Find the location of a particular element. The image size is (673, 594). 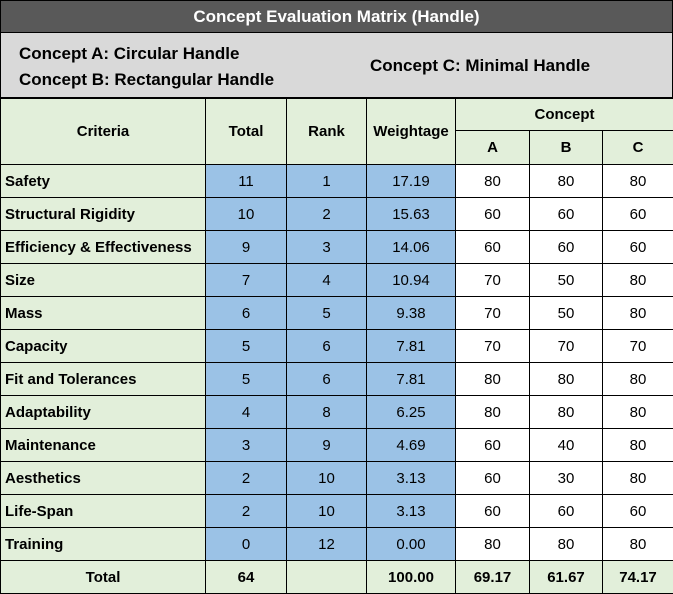

cell-criteria: Fit and Tolerances is located at coordinates (103, 379).